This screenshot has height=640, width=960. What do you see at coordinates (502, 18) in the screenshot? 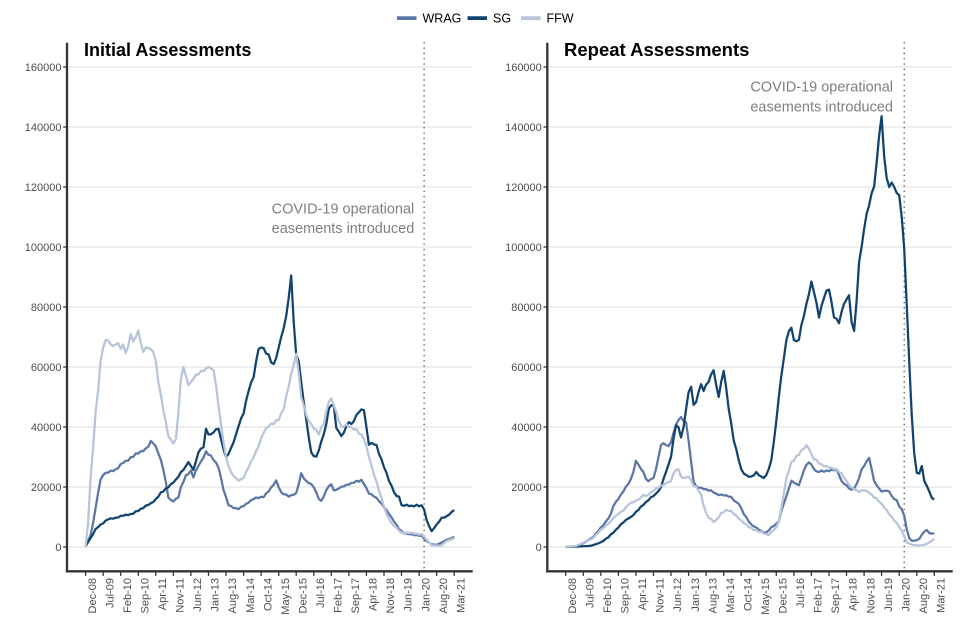
I see `svg-text: SG` at bounding box center [502, 18].